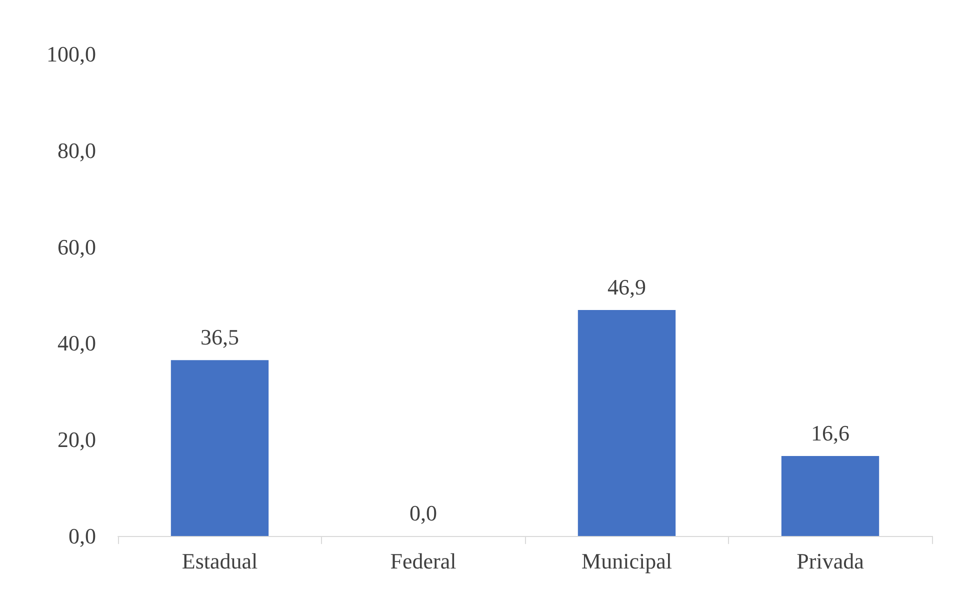  What do you see at coordinates (627, 561) in the screenshot?
I see `x-tick-label: Municipal` at bounding box center [627, 561].